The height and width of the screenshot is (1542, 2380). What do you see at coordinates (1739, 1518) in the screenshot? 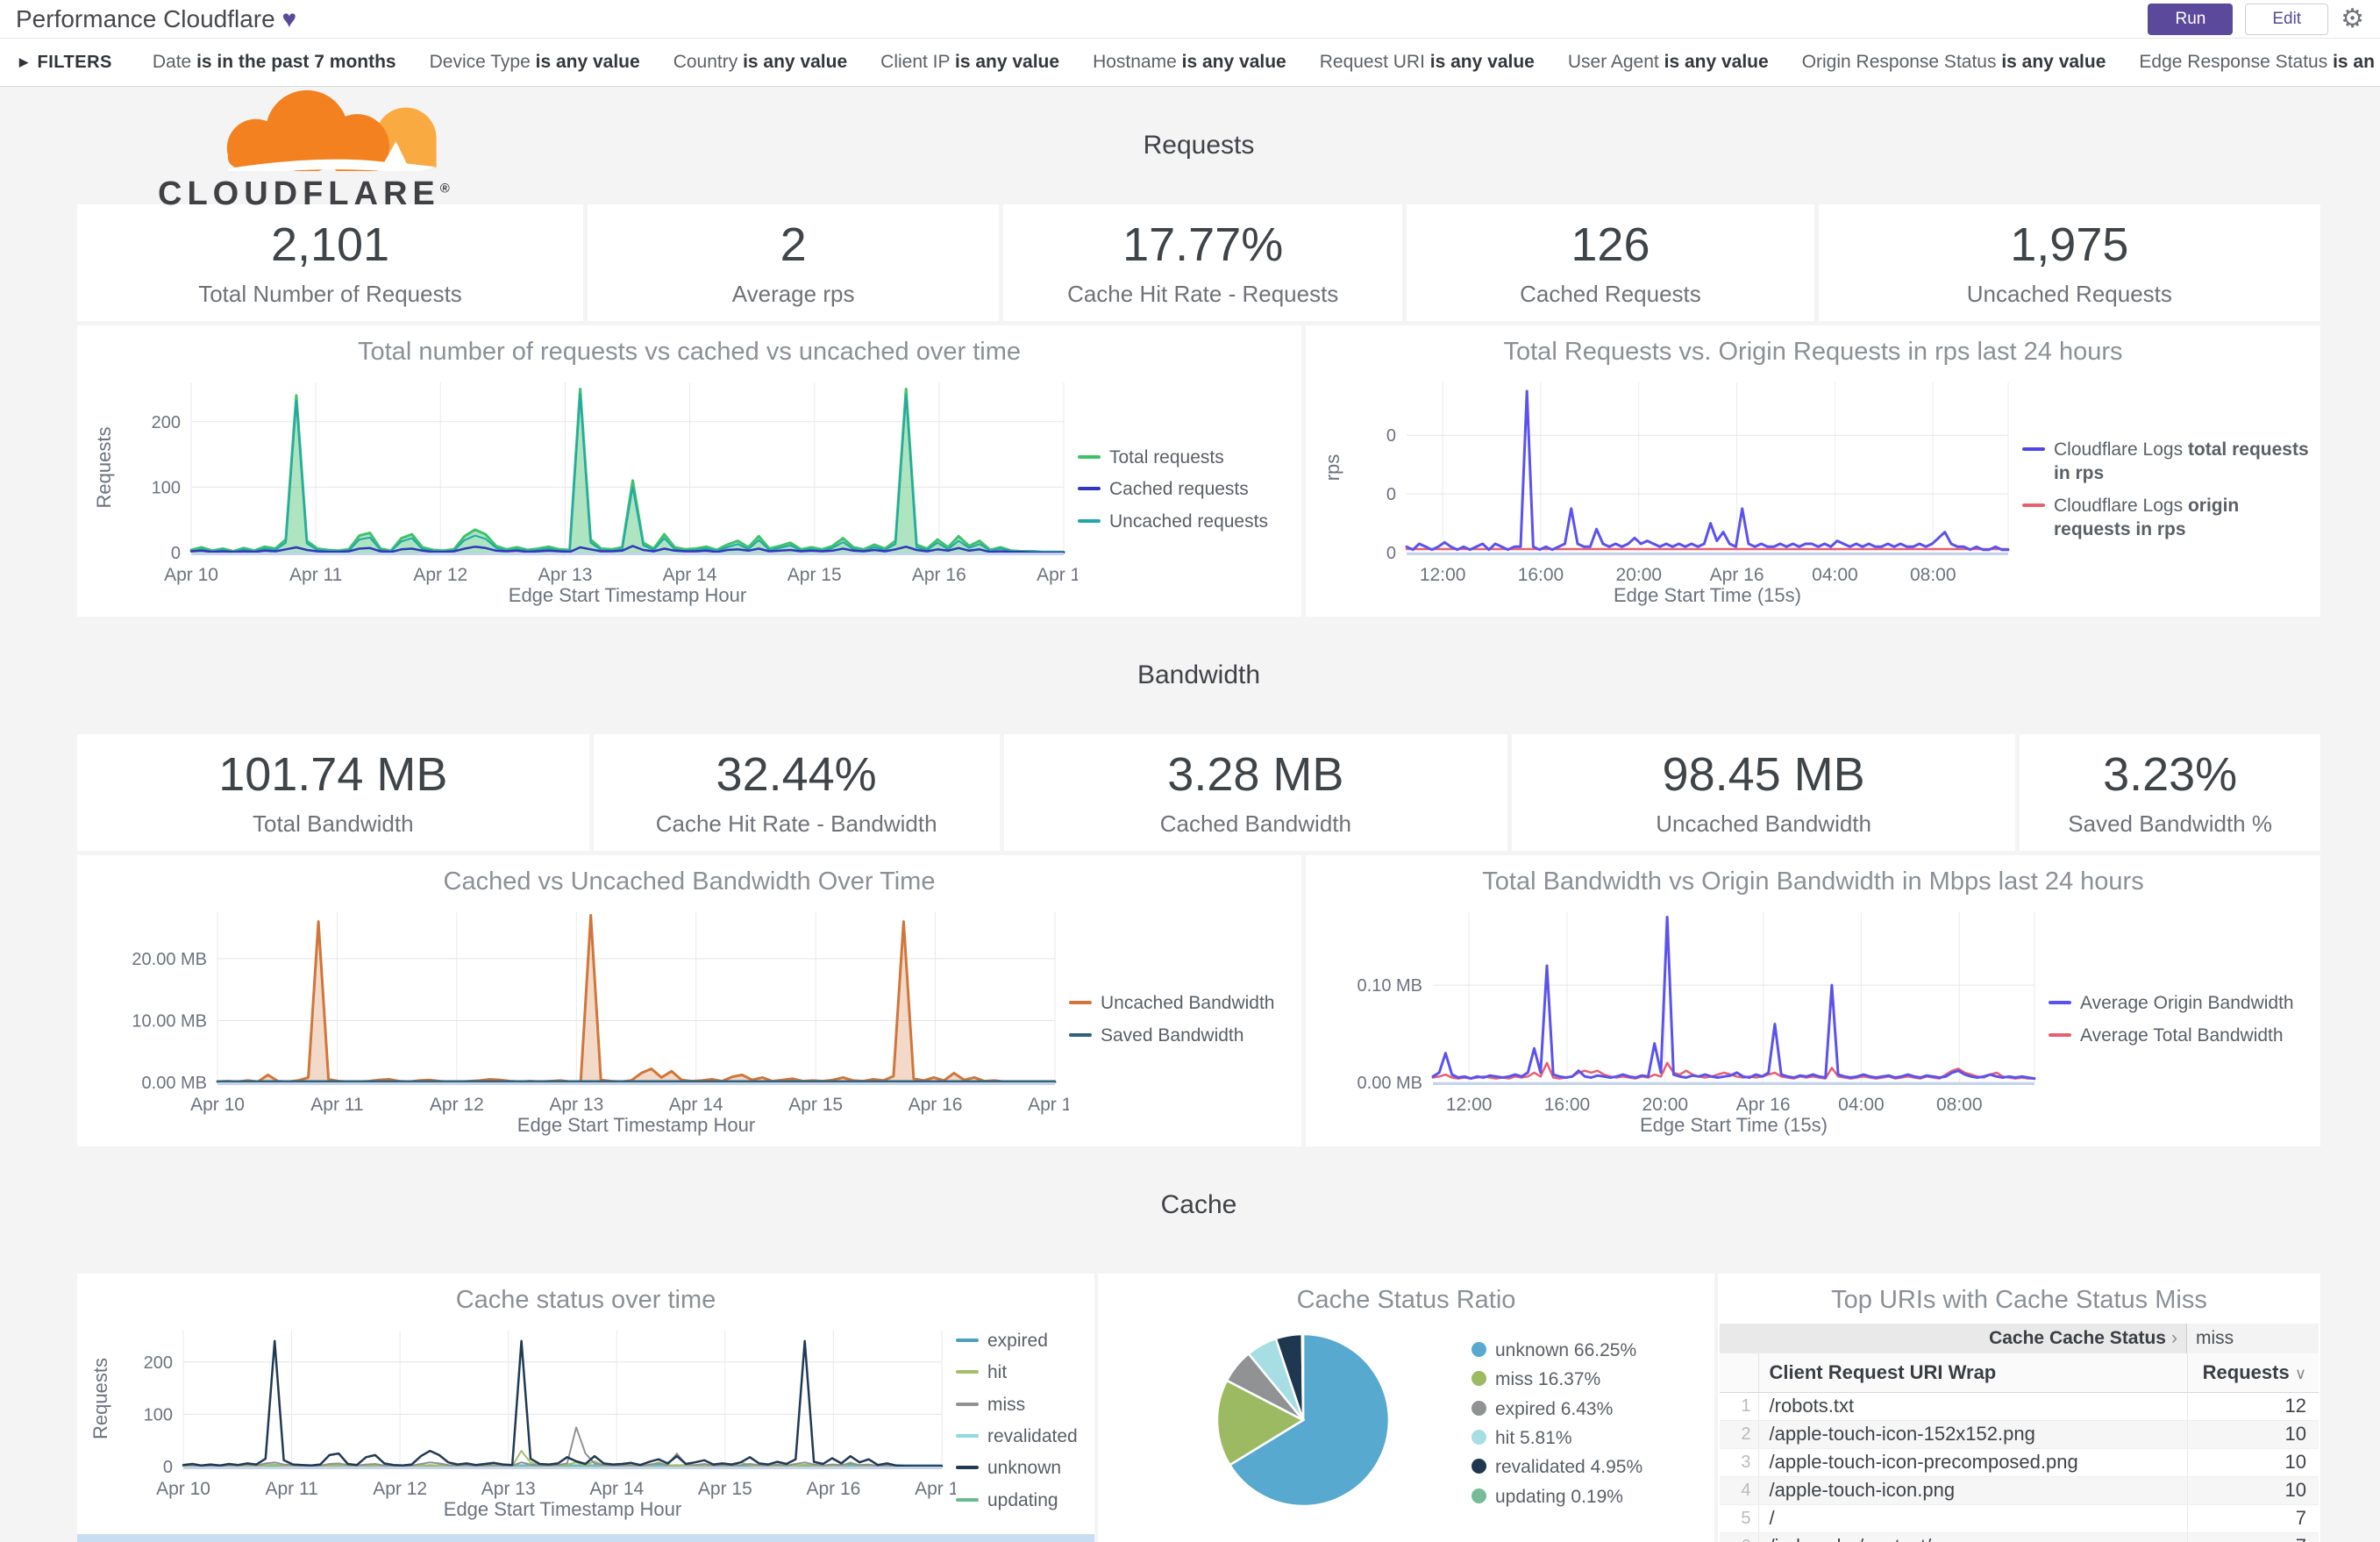
I see `row-number: 5` at bounding box center [1739, 1518].